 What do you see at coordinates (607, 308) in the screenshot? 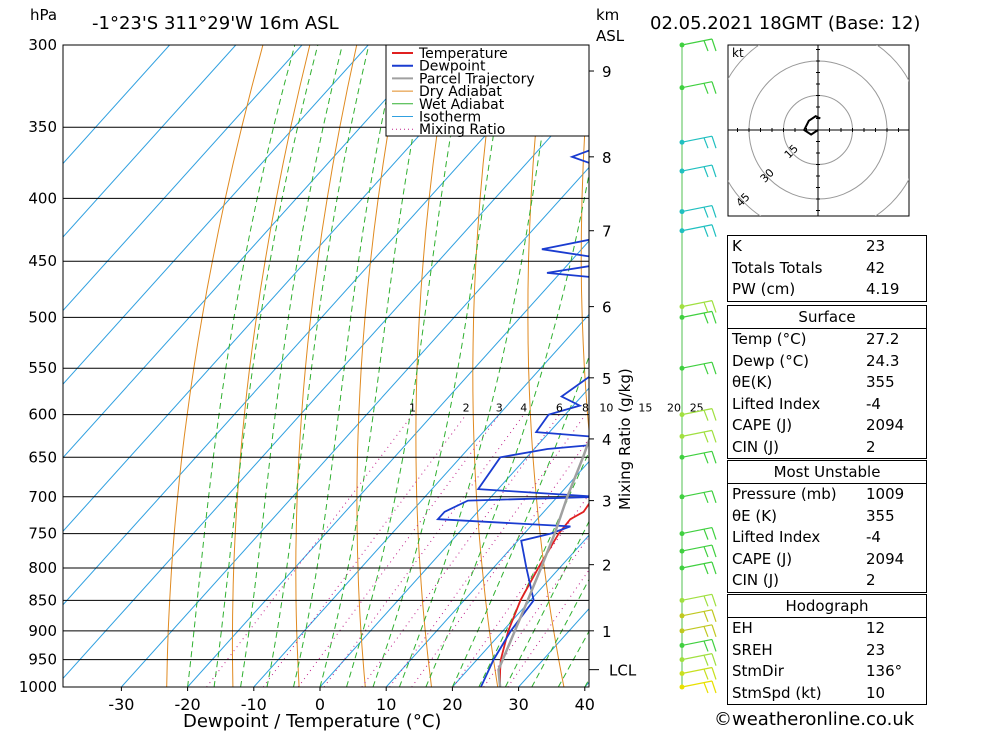
I see `height-tick-label: 6` at bounding box center [607, 308].